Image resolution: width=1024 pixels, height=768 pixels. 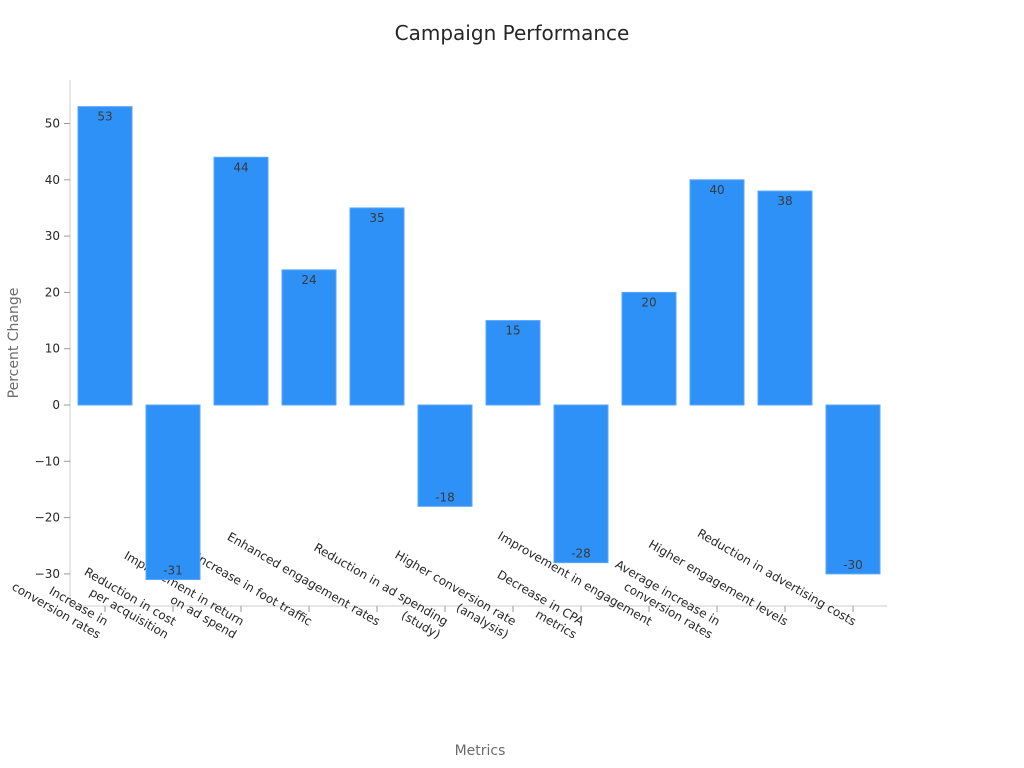 I want to click on data-label: -28, so click(x=581, y=554).